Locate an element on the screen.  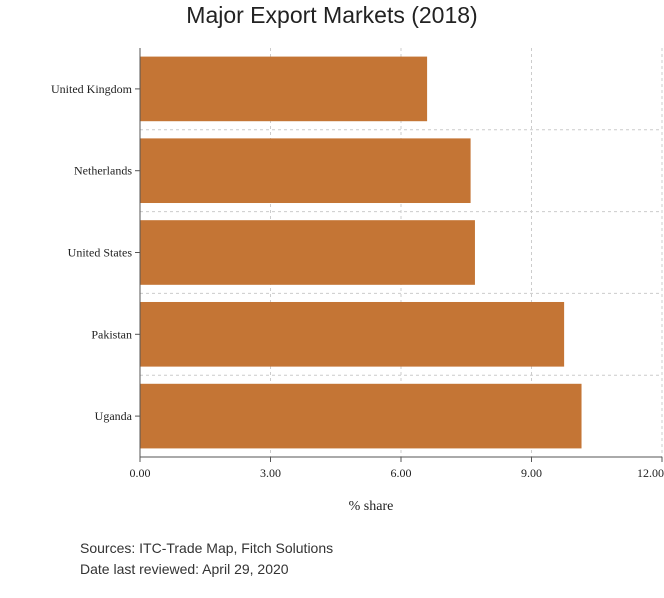
y-tick-label: Netherlands is located at coordinates (103, 171).